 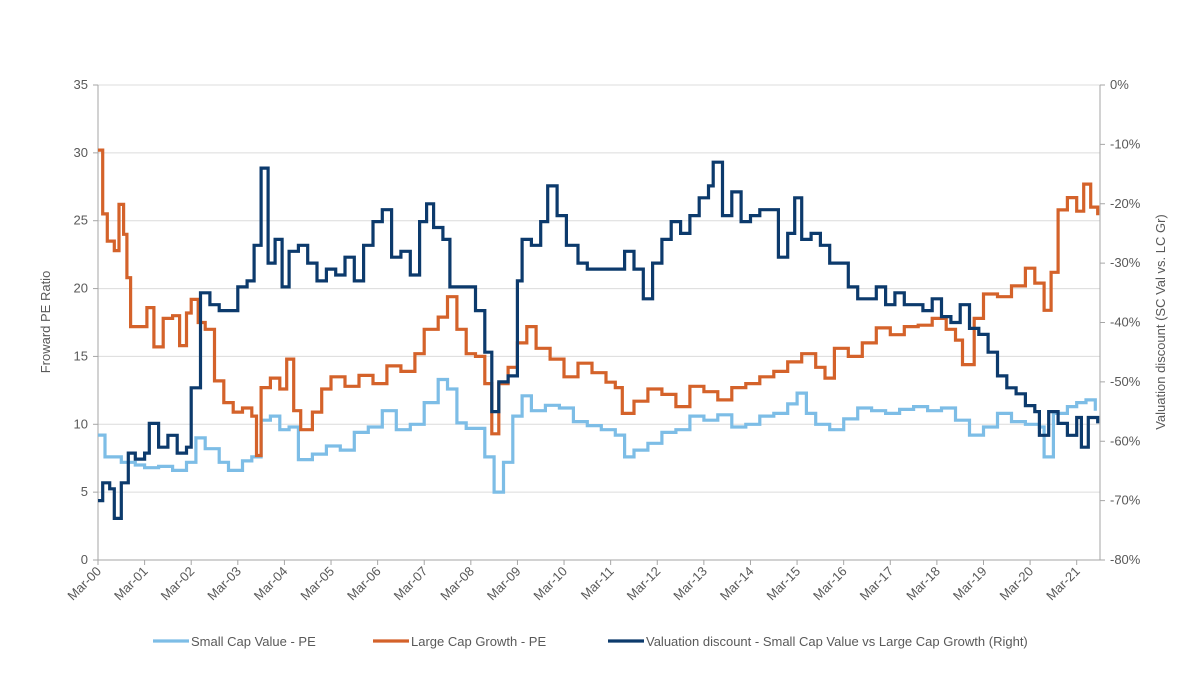 What do you see at coordinates (1016, 584) in the screenshot?
I see `x-tick-label: Mar-20` at bounding box center [1016, 584].